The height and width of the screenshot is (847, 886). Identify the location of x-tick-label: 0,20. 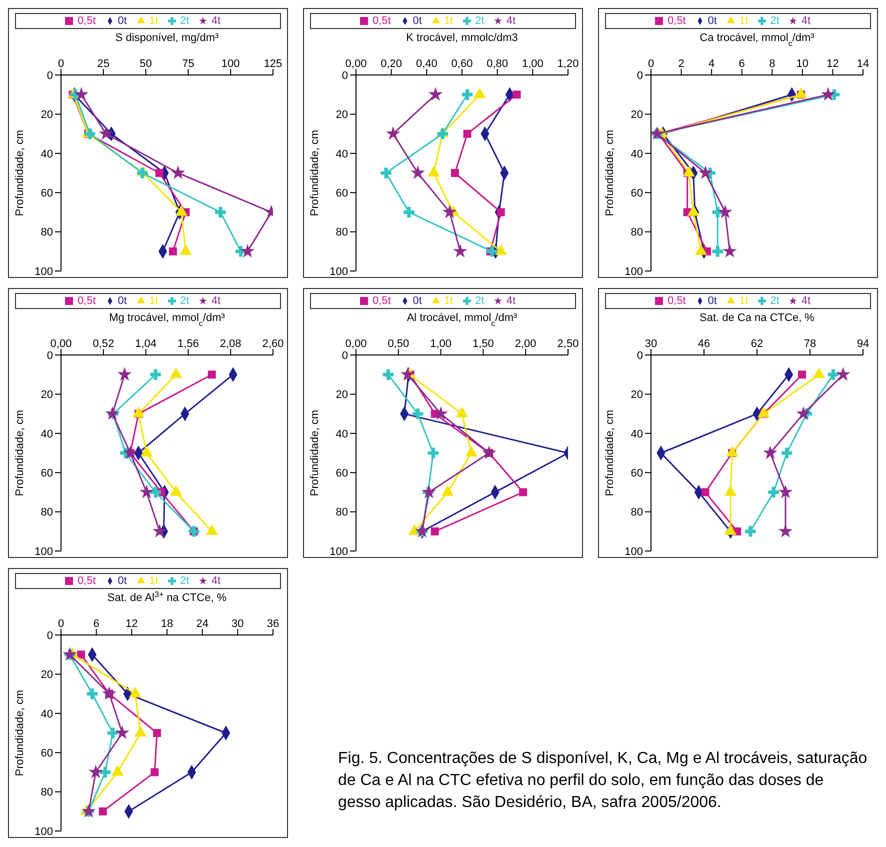
(391, 64).